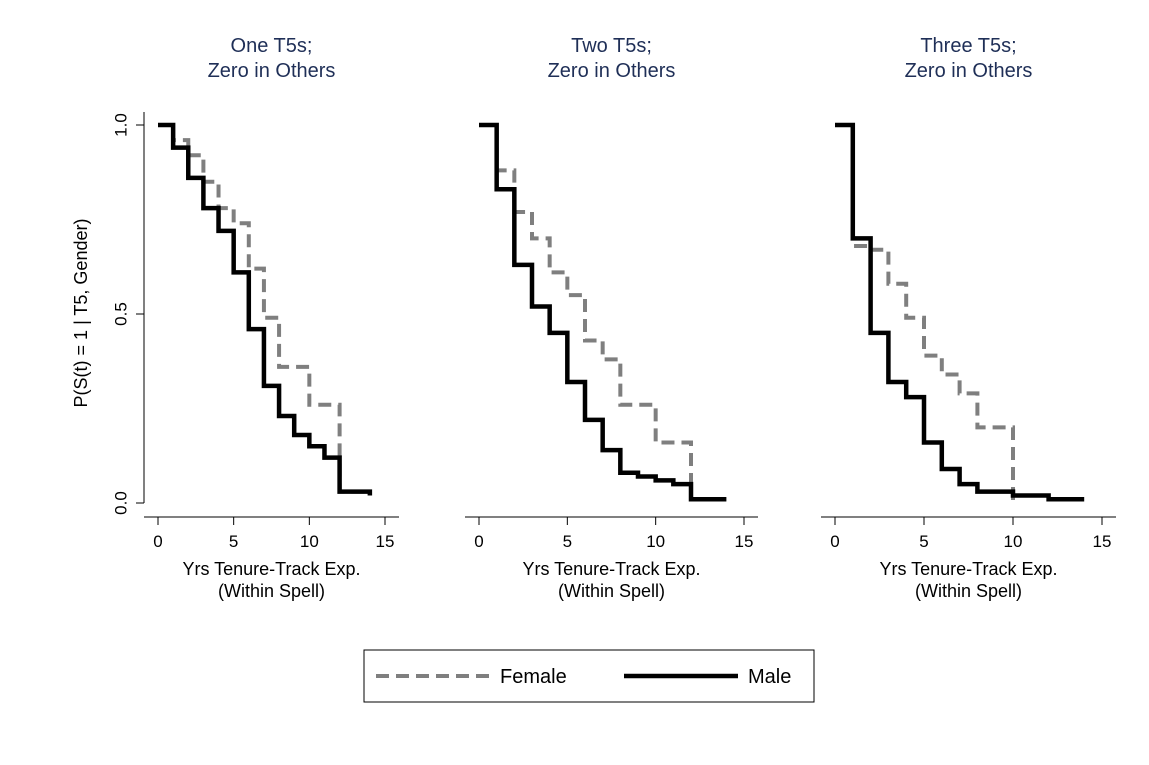  I want to click on panel-title-line-1: Three T5s;, so click(968, 46).